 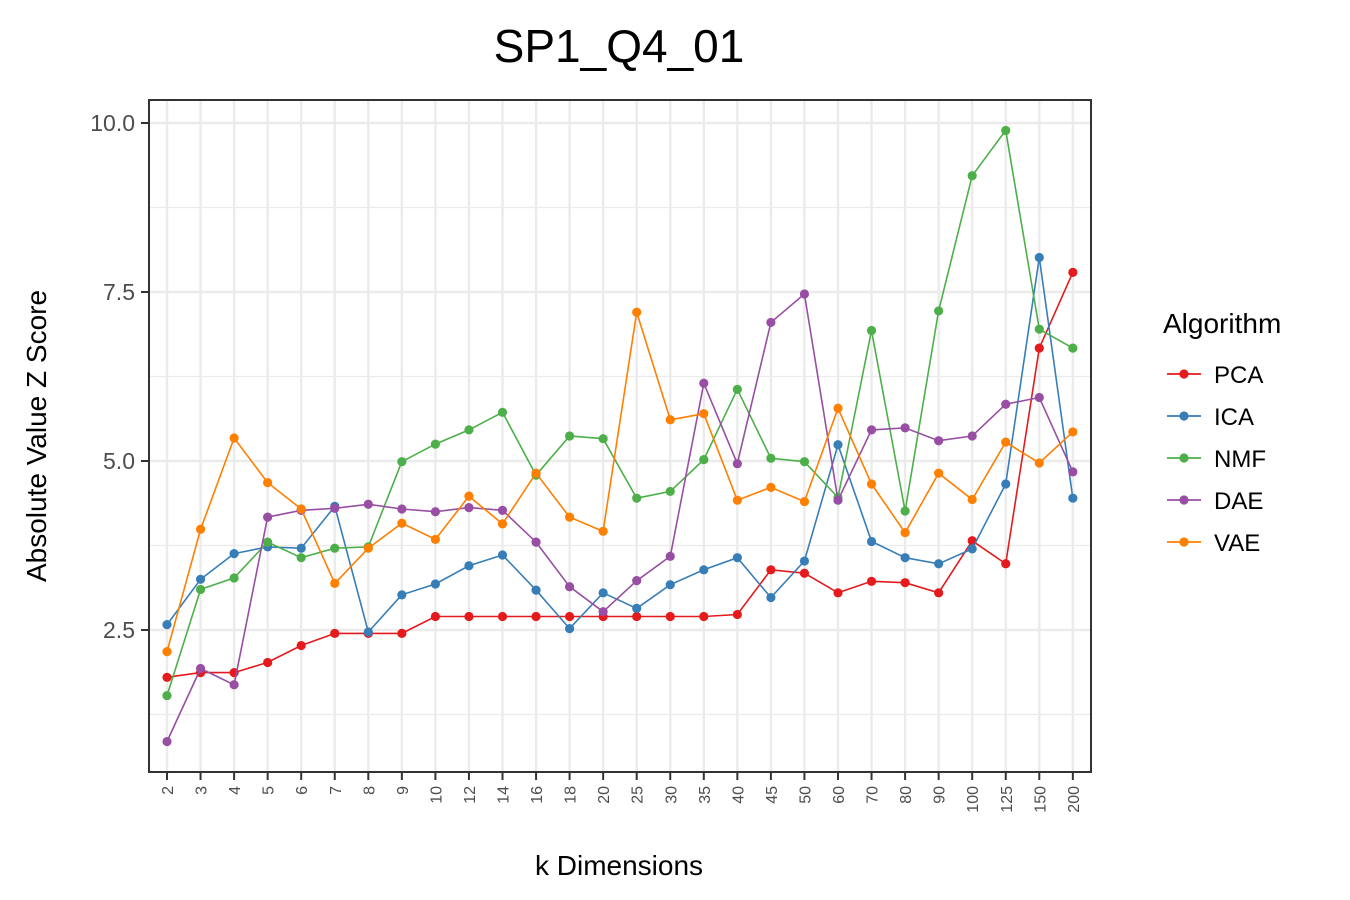 What do you see at coordinates (906, 795) in the screenshot?
I see `x-tick-label: 80` at bounding box center [906, 795].